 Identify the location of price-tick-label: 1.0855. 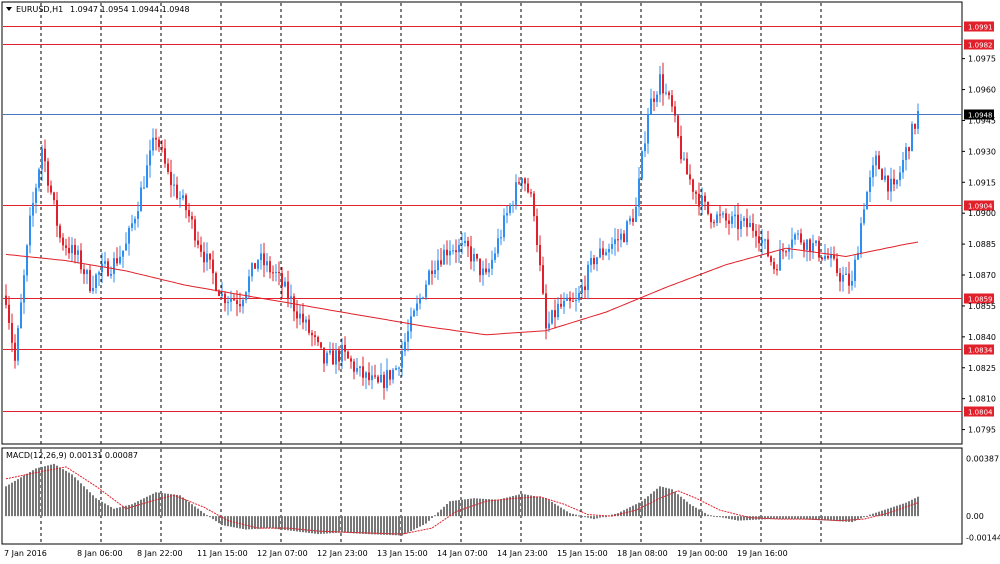
(982, 306).